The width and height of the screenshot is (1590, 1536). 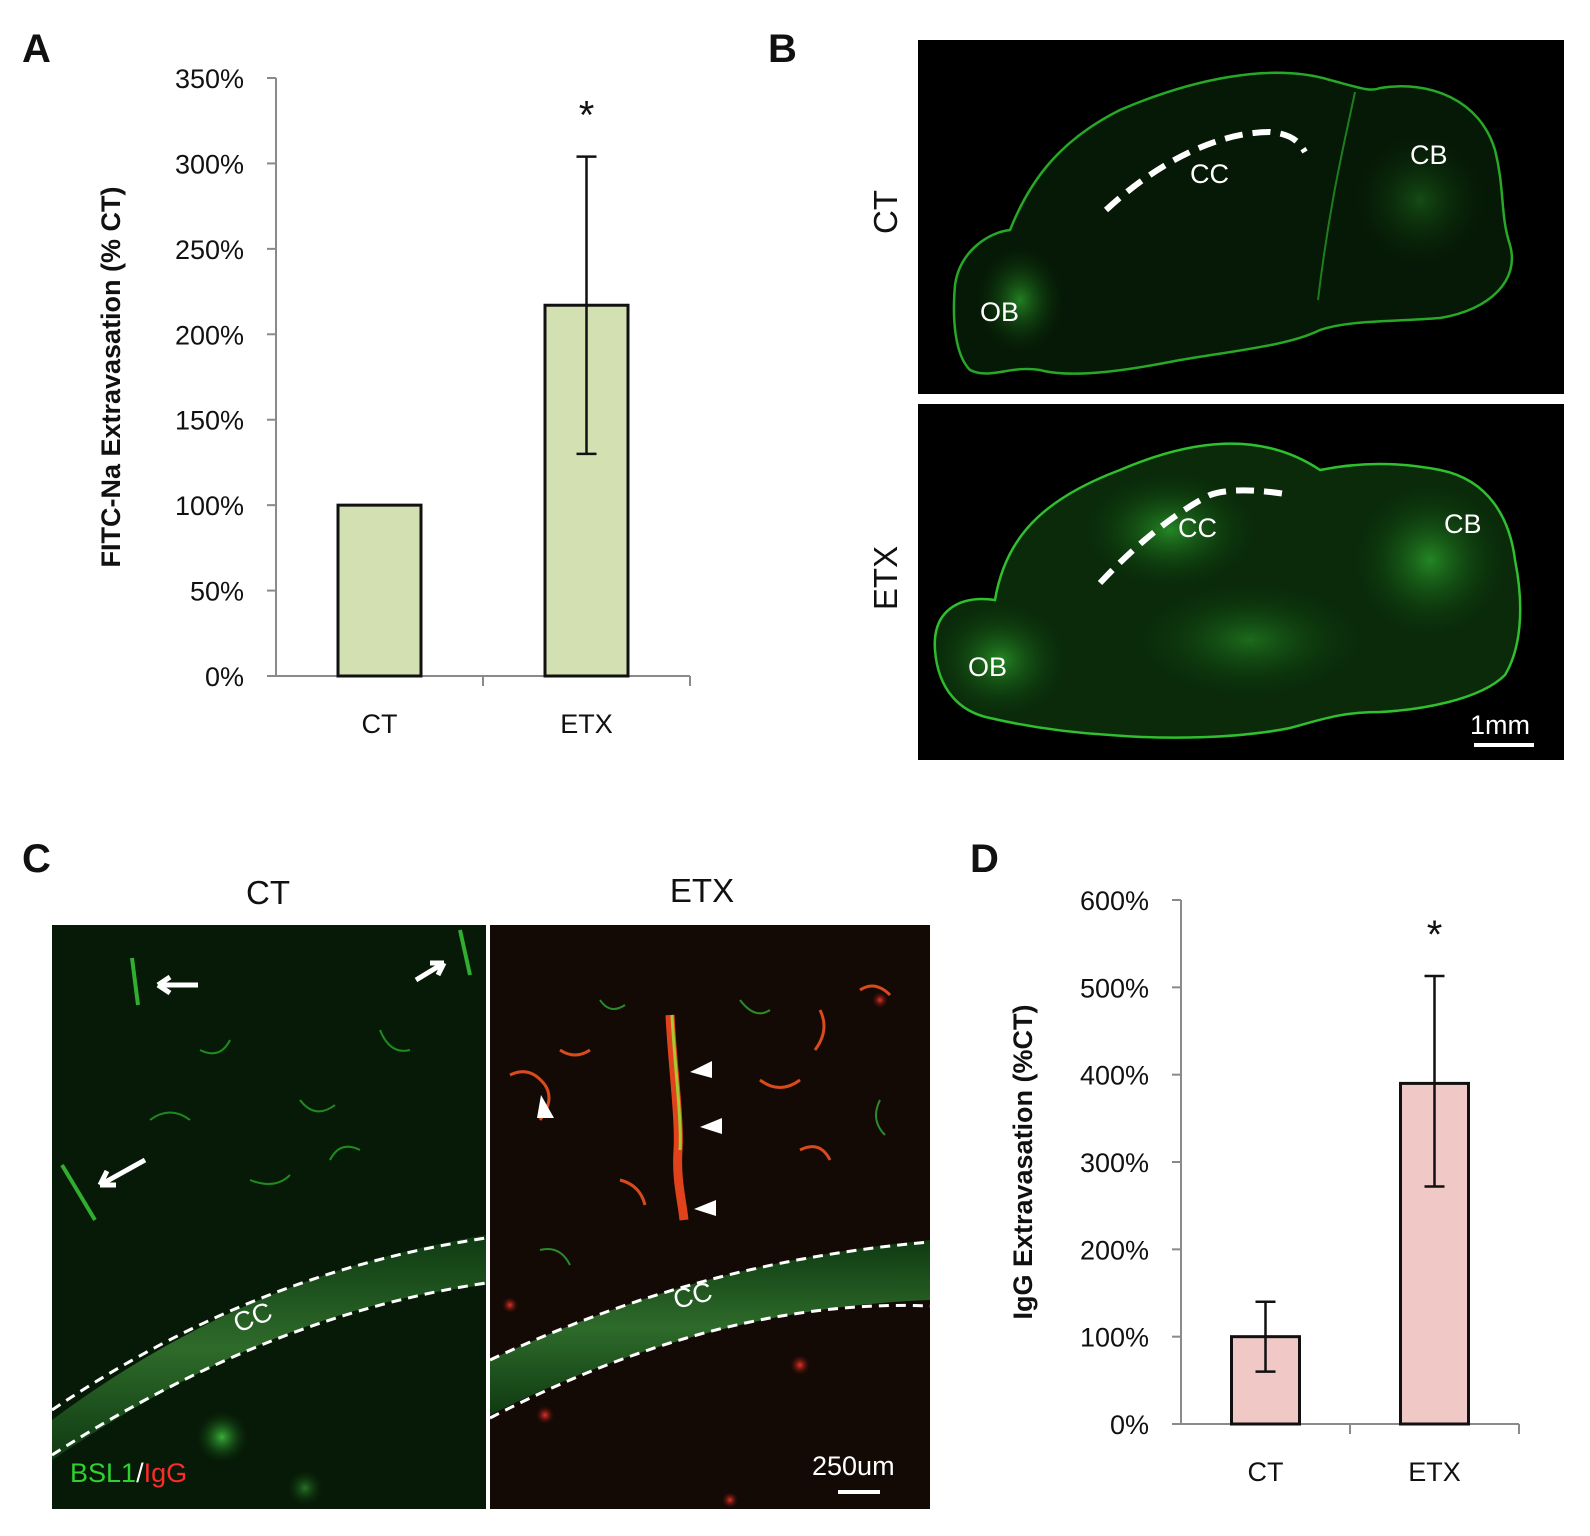 I want to click on row-label-etx: ETX, so click(x=885, y=578).